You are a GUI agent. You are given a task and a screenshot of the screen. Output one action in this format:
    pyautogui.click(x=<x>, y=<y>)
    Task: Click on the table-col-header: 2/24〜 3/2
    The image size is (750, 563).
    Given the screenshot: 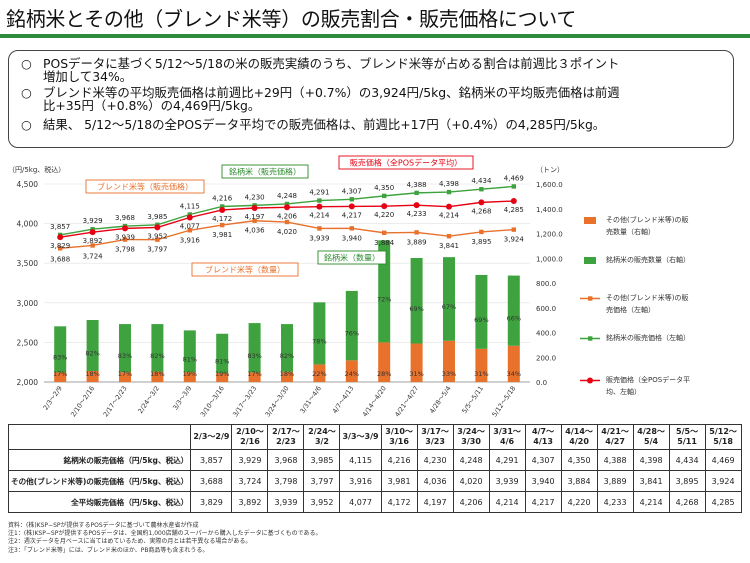 What is the action you would take?
    pyautogui.click(x=322, y=437)
    